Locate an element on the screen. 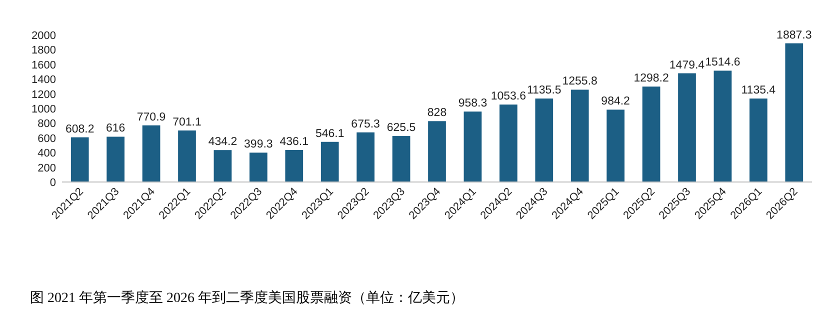 This screenshot has height=320, width=826. data-label: 770.9 is located at coordinates (151, 117).